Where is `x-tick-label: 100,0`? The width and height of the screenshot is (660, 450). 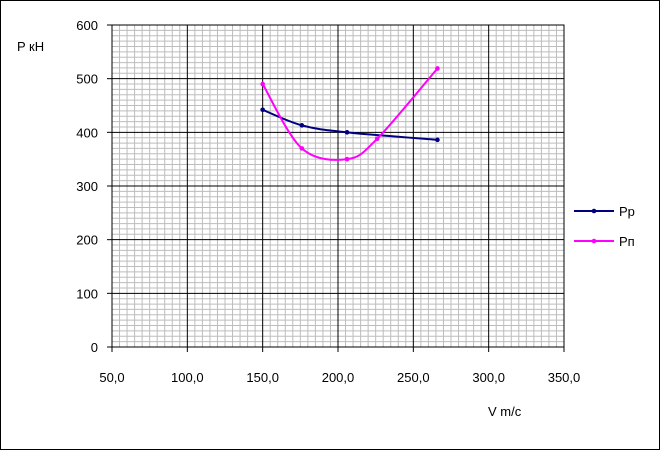
x-tick-label: 100,0 is located at coordinates (187, 377).